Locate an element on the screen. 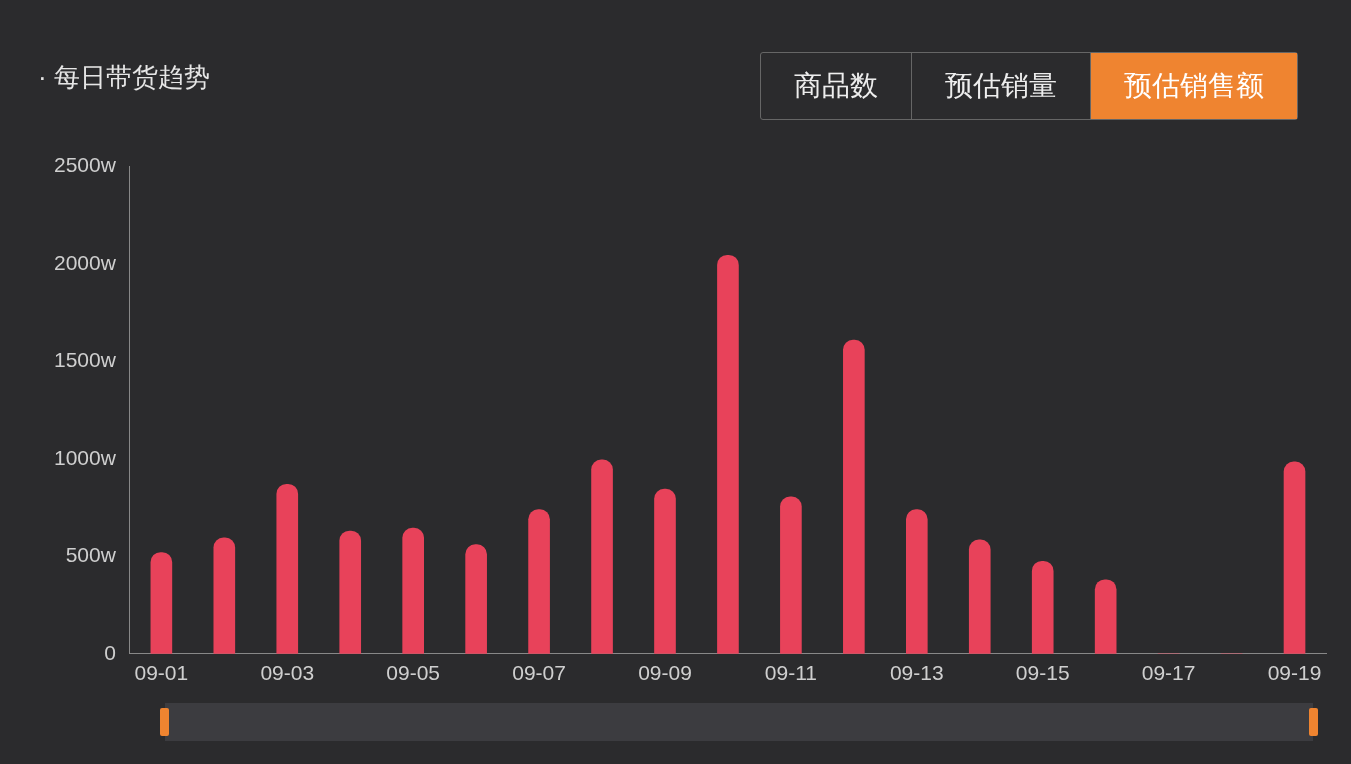  y-tick-label: 500w is located at coordinates (91, 555).